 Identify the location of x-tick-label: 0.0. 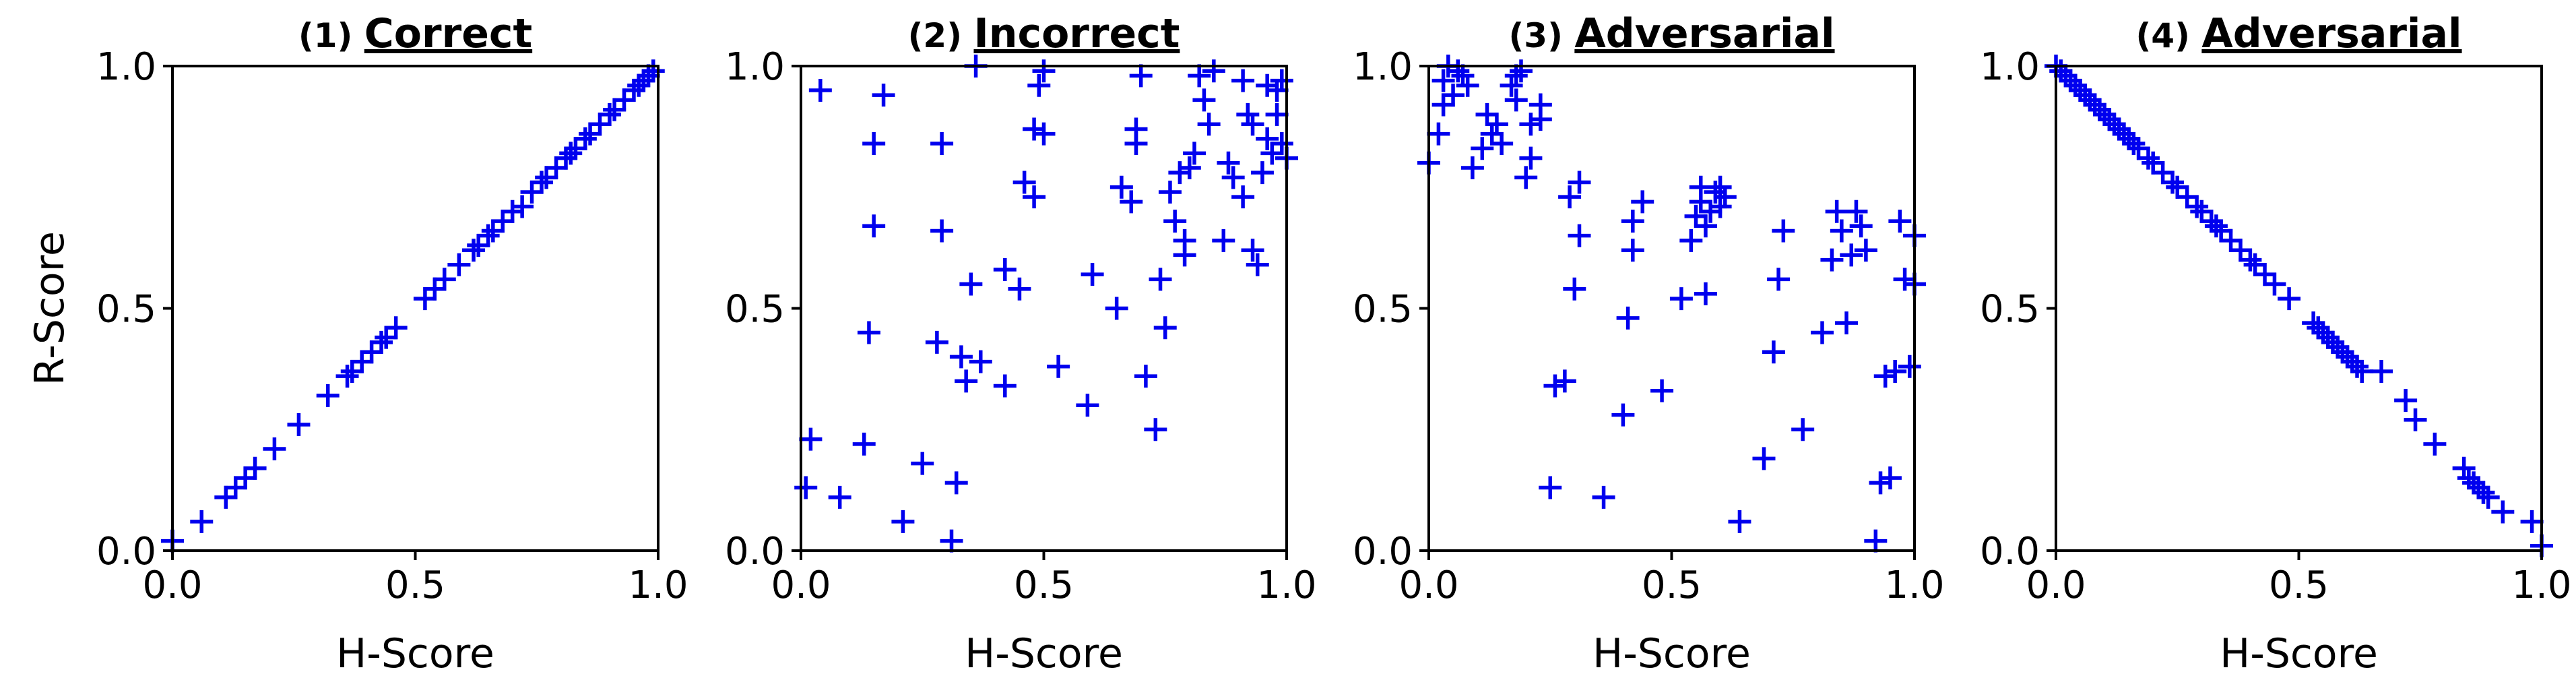
(172, 585).